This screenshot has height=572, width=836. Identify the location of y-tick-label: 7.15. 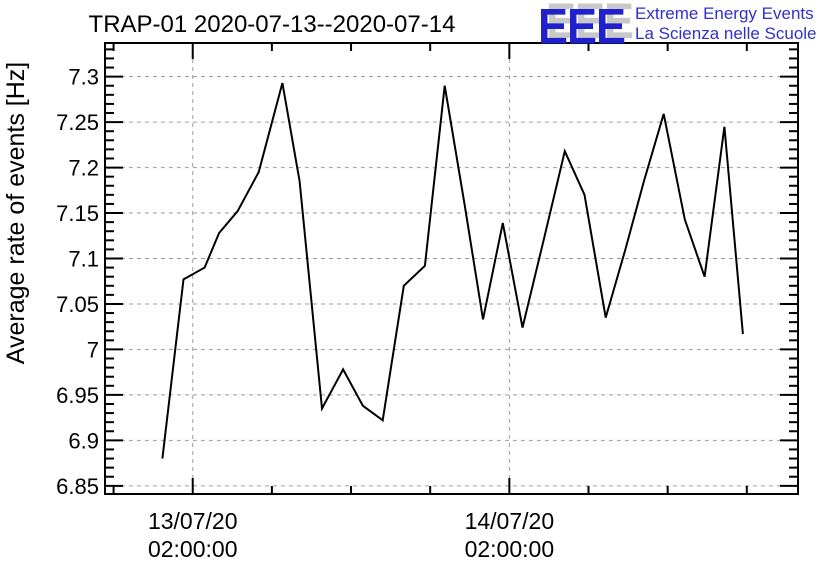
(77, 213).